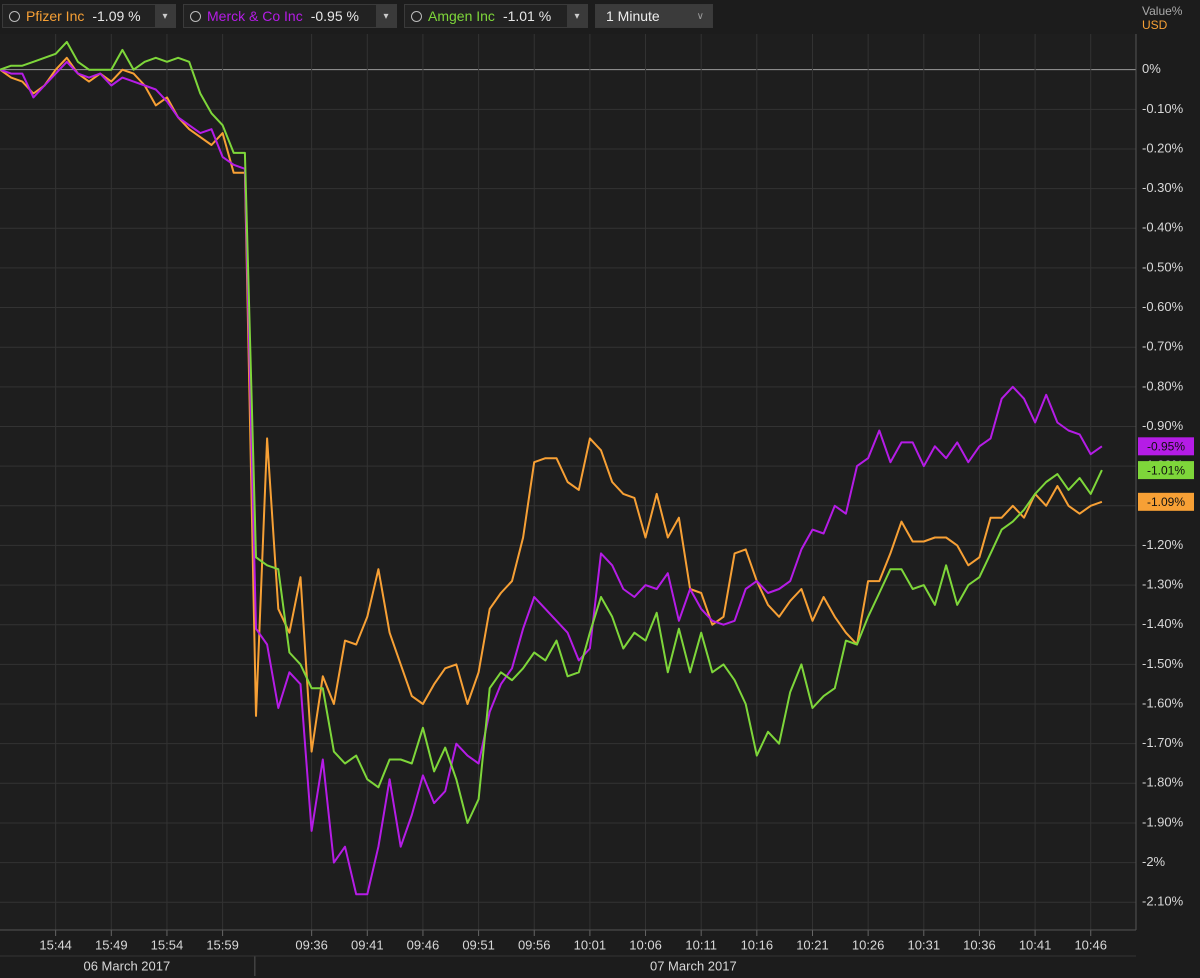 Image resolution: width=1200 pixels, height=978 pixels. Describe the element at coordinates (1163, 425) in the screenshot. I see `y-tick-label: -0.90%` at that location.